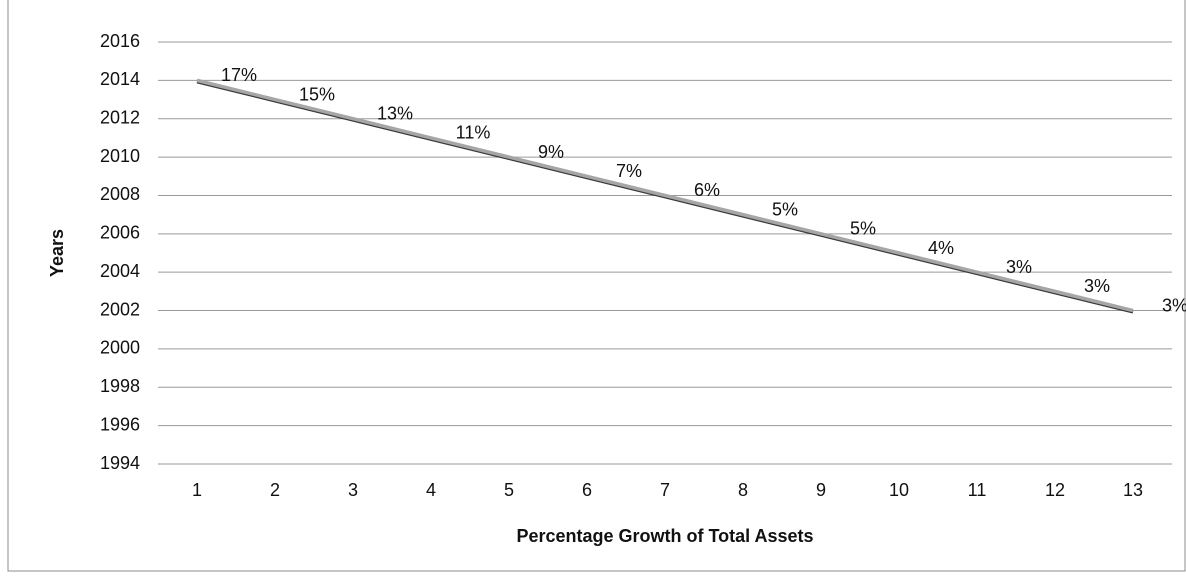 The height and width of the screenshot is (582, 1186). I want to click on x-tick-label: 5, so click(509, 490).